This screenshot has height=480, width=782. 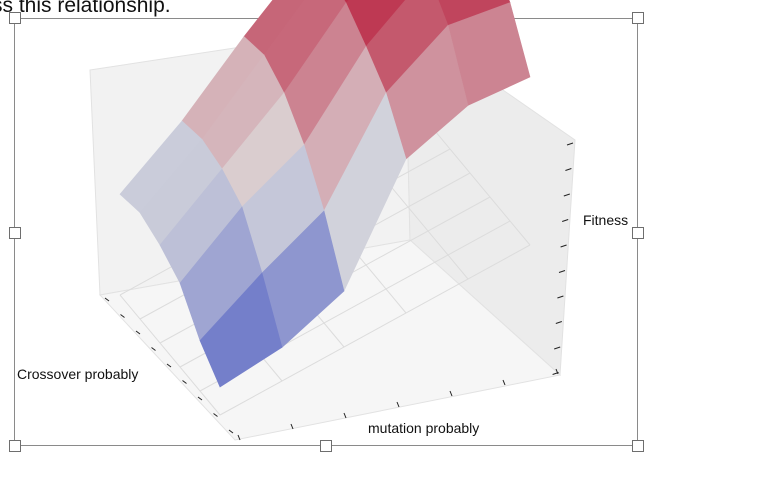 I want to click on resize-handle-middle-left, so click(x=15, y=233).